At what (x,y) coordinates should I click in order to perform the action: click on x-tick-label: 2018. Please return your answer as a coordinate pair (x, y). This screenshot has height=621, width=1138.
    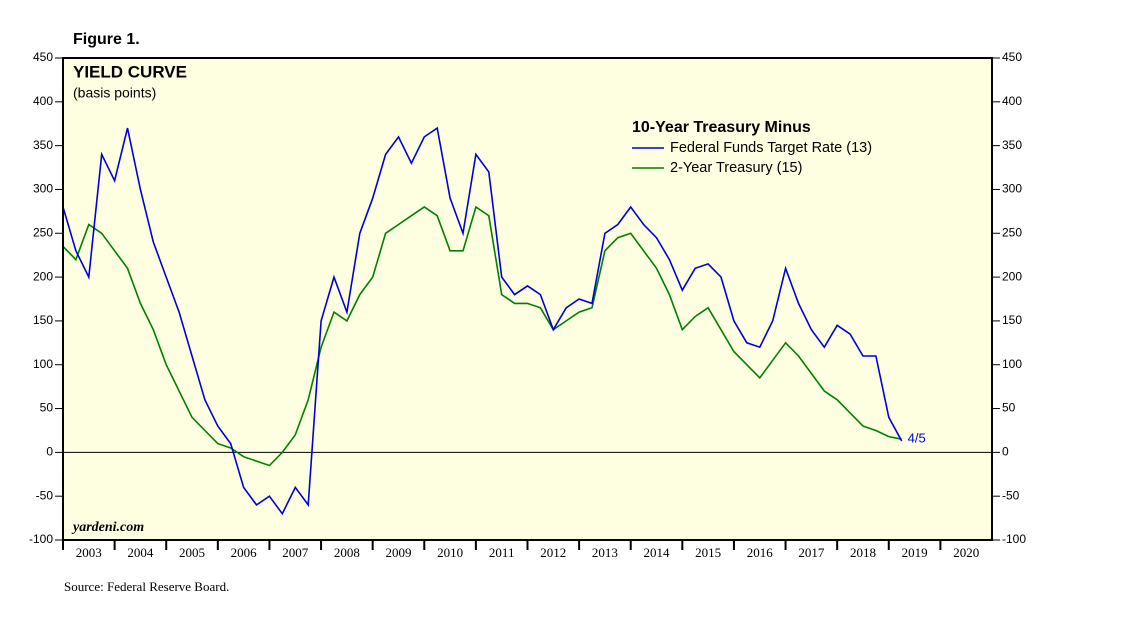
    Looking at the image, I should click on (863, 552).